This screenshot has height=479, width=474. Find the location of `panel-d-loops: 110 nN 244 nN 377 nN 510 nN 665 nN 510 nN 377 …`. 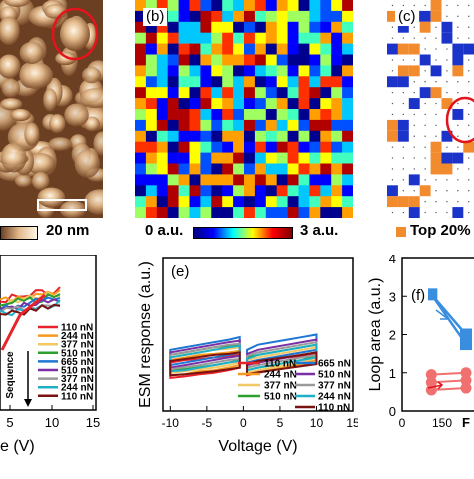

panel-d-loops: 110 nN 244 nN 377 nN 510 nN 665 nN 510 nN 377 … is located at coordinates (59, 364).